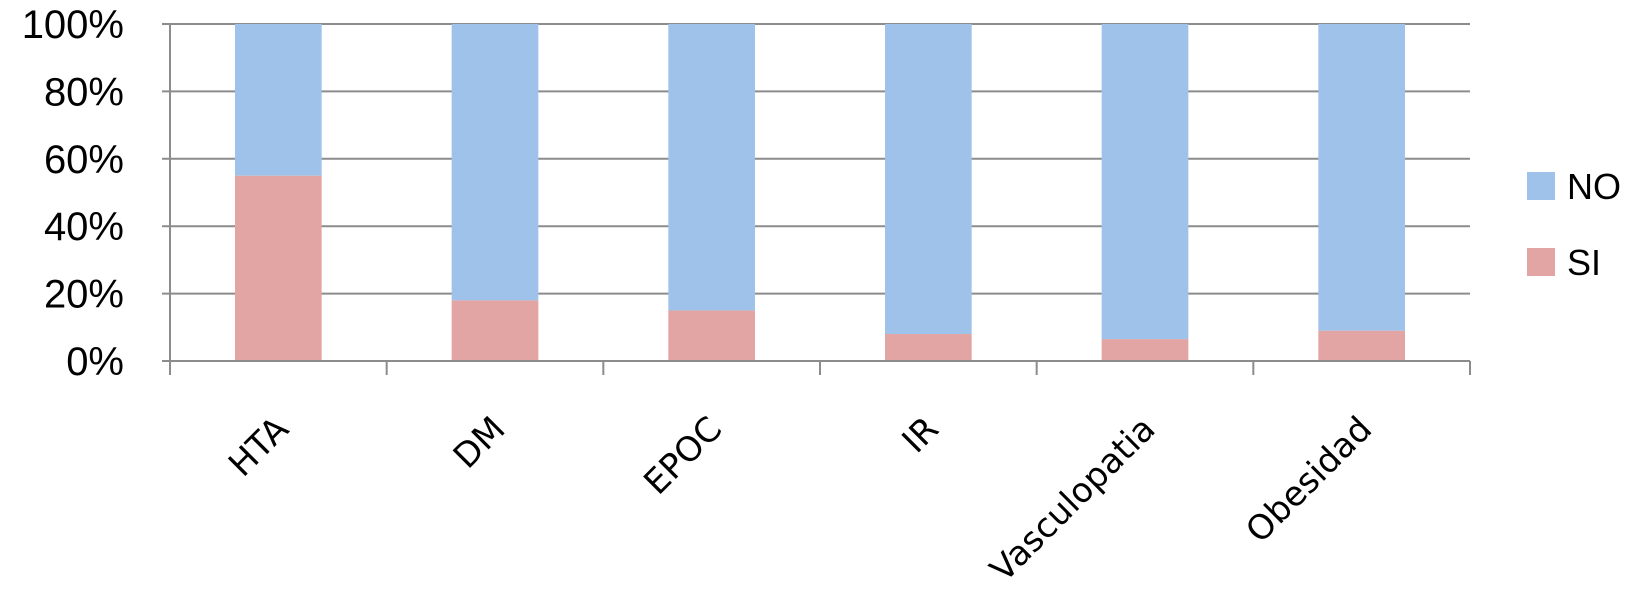 Image resolution: width=1637 pixels, height=613 pixels. Describe the element at coordinates (480, 443) in the screenshot. I see `x-tick-label: DM` at that location.